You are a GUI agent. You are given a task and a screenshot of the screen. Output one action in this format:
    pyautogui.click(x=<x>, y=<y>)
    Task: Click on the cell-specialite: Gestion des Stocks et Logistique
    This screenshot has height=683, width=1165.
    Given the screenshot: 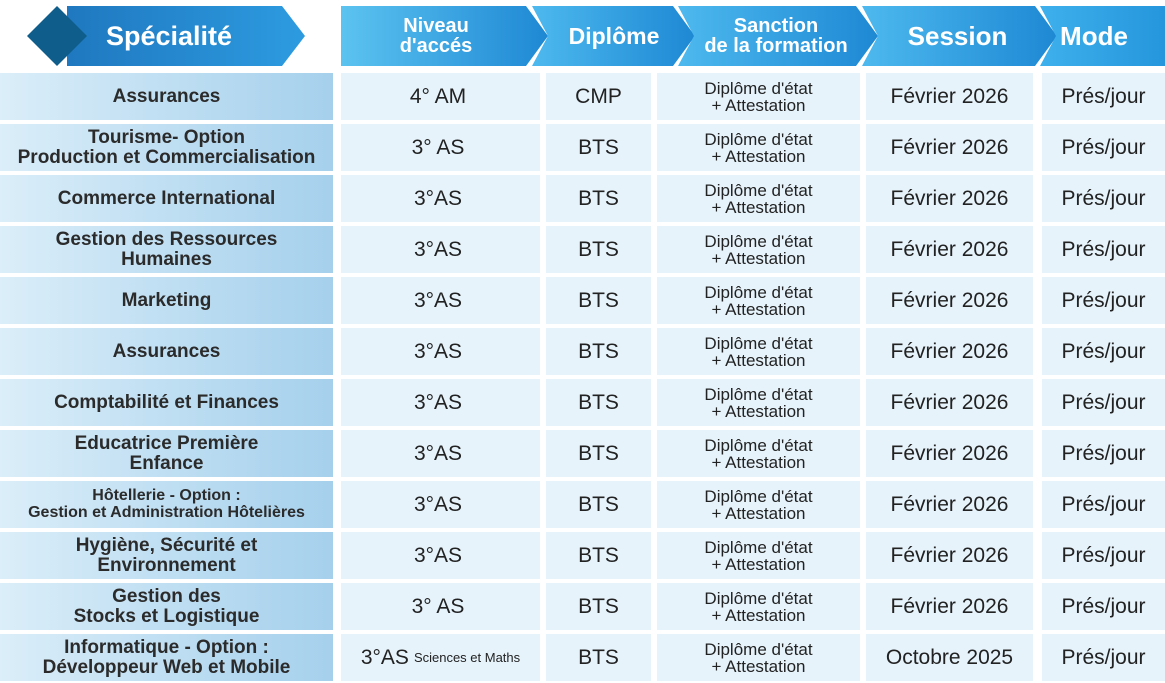 What is the action you would take?
    pyautogui.click(x=166, y=606)
    